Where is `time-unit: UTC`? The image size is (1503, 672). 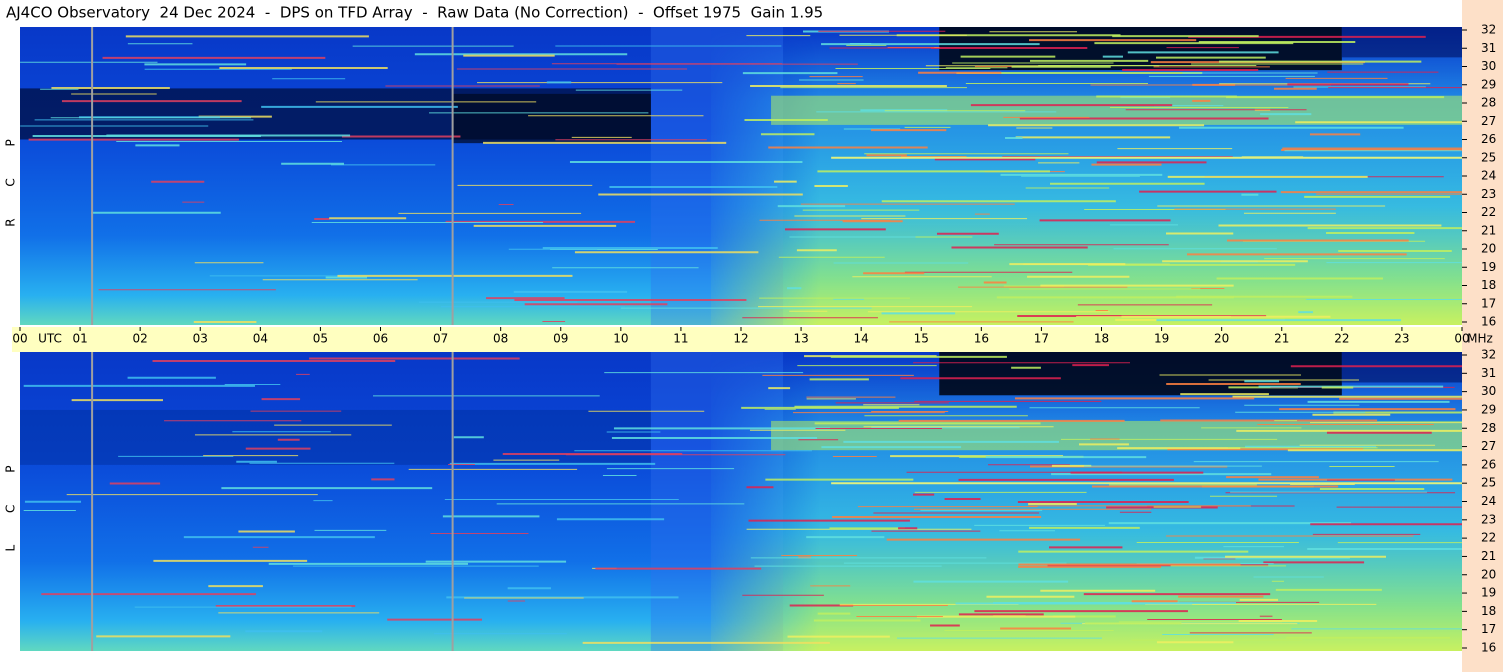
time-unit: UTC is located at coordinates (50, 339).